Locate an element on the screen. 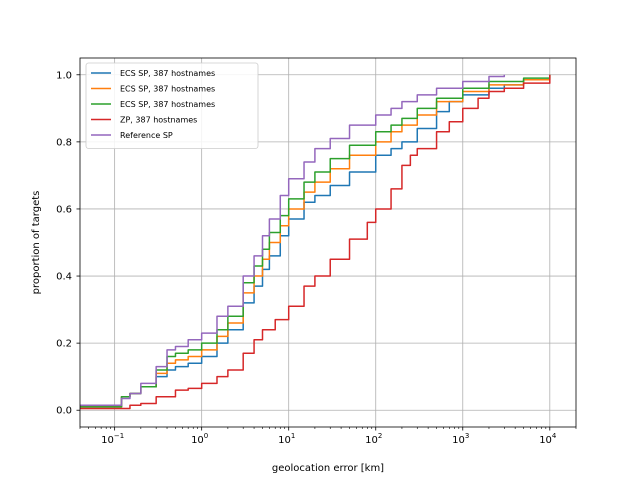  x-tick-label: 10⁰ is located at coordinates (199, 439).